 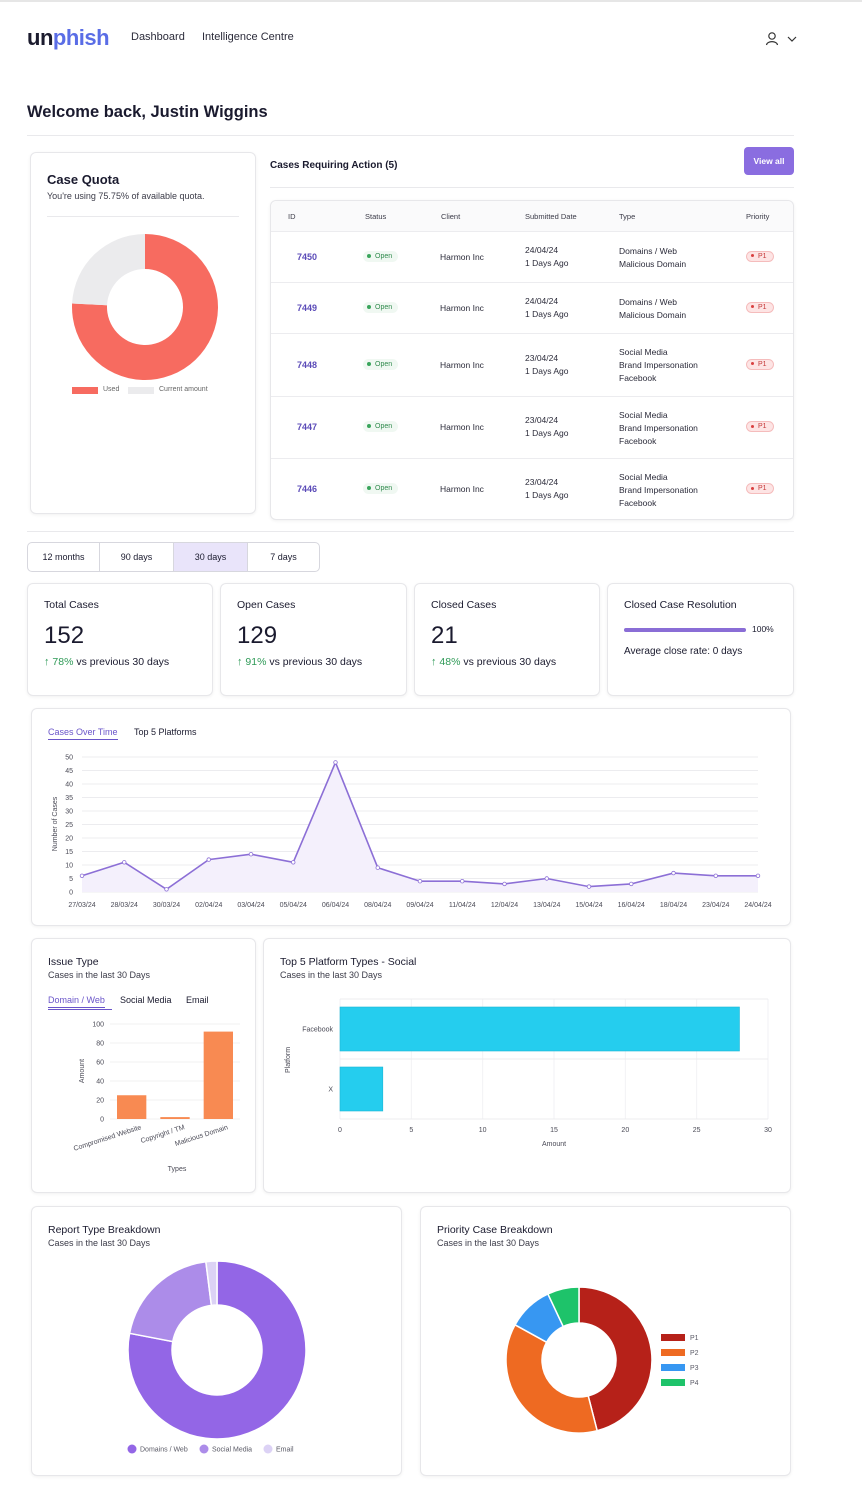 What do you see at coordinates (73, 962) in the screenshot?
I see `issue-type-title: Issue Type` at bounding box center [73, 962].